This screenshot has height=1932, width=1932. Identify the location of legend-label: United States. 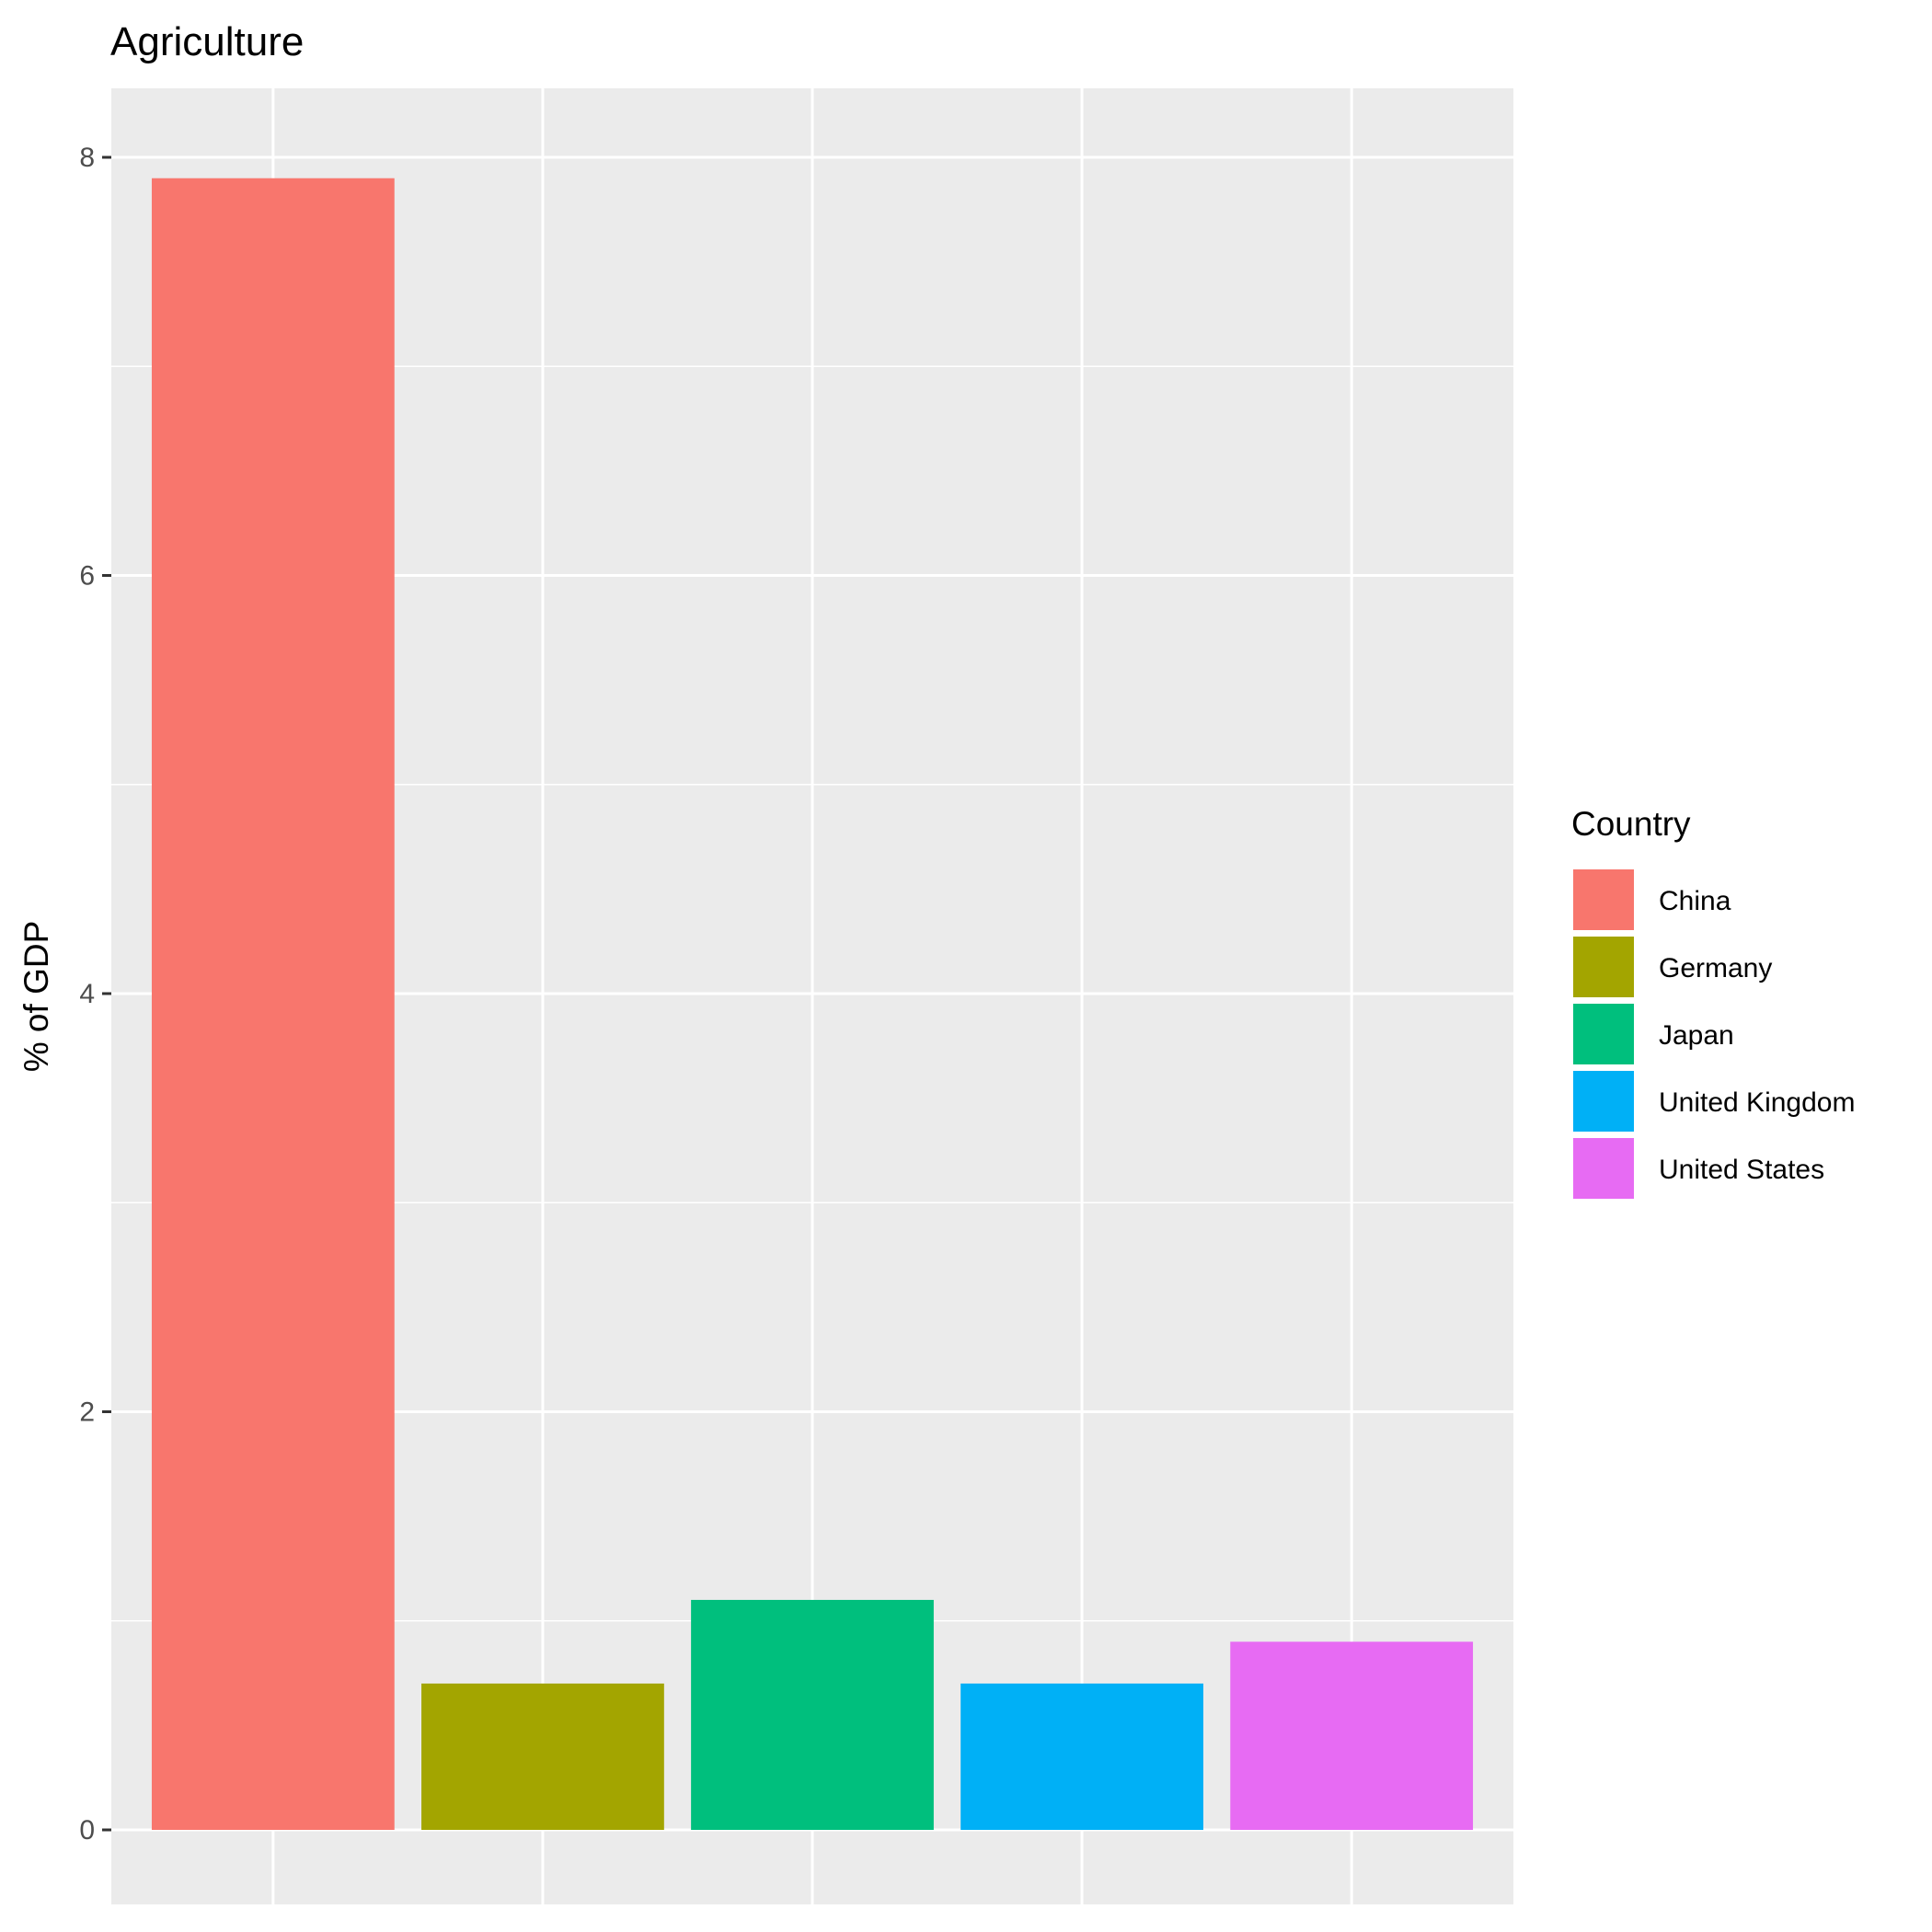
(1741, 1170).